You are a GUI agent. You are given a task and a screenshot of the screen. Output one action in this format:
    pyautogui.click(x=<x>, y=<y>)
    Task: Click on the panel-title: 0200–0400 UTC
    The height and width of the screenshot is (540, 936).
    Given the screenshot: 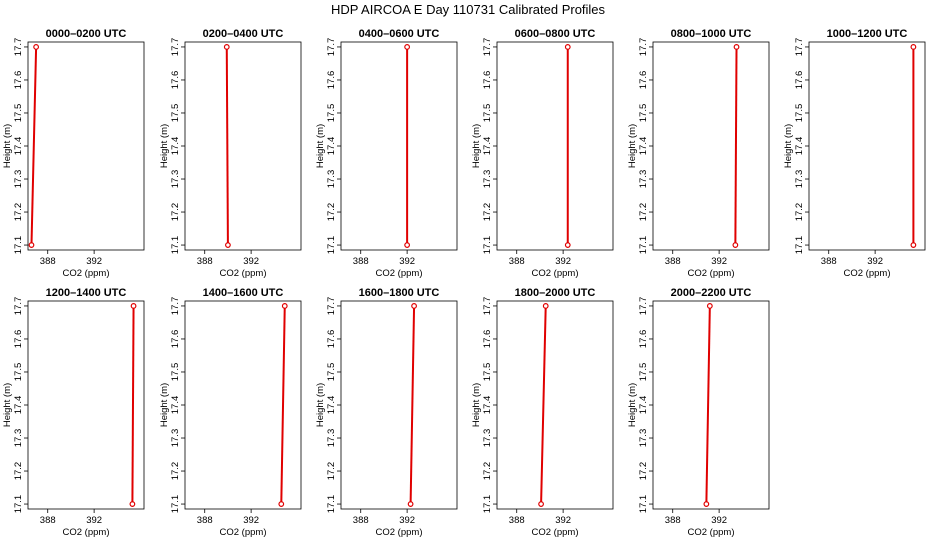 What is the action you would take?
    pyautogui.click(x=243, y=34)
    